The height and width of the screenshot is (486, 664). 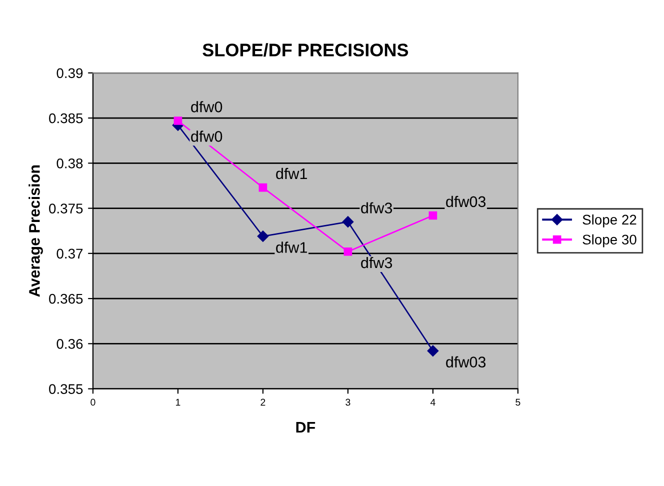 What do you see at coordinates (263, 402) in the screenshot?
I see `x-tick-label: 2` at bounding box center [263, 402].